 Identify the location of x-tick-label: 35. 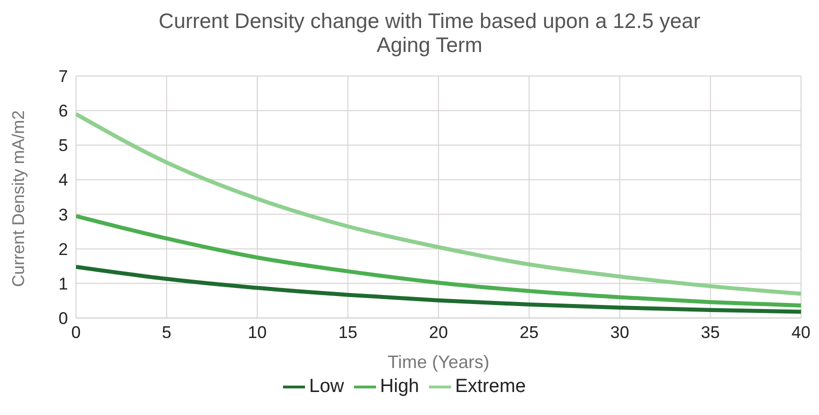
(710, 332).